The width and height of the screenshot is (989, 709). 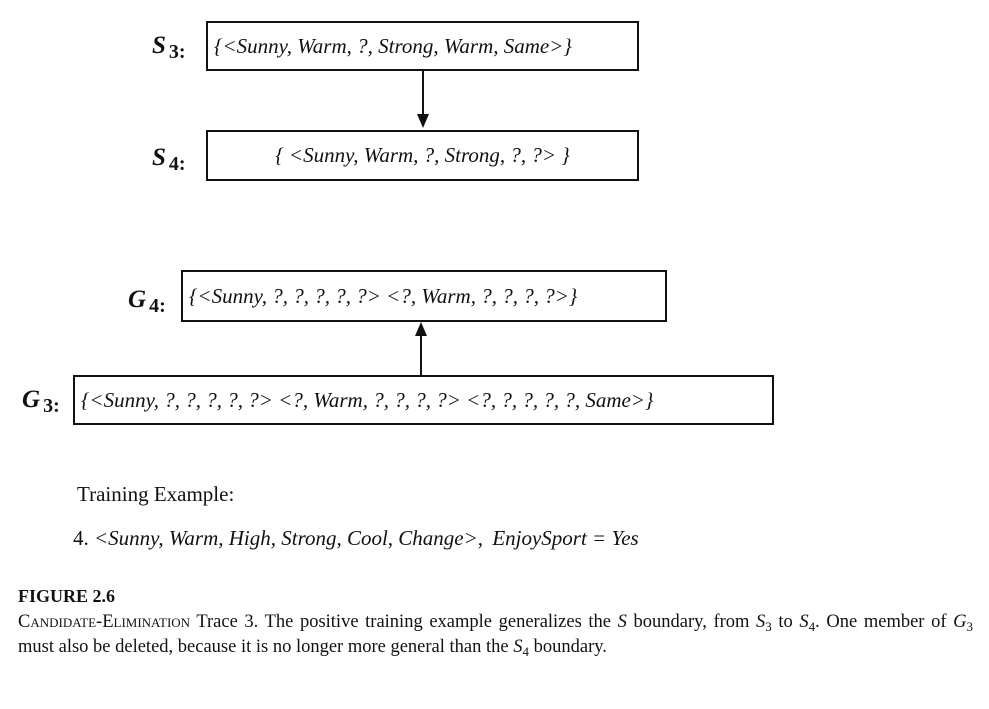 I want to click on arrow-s3-to-s4-shaft, so click(x=423, y=93).